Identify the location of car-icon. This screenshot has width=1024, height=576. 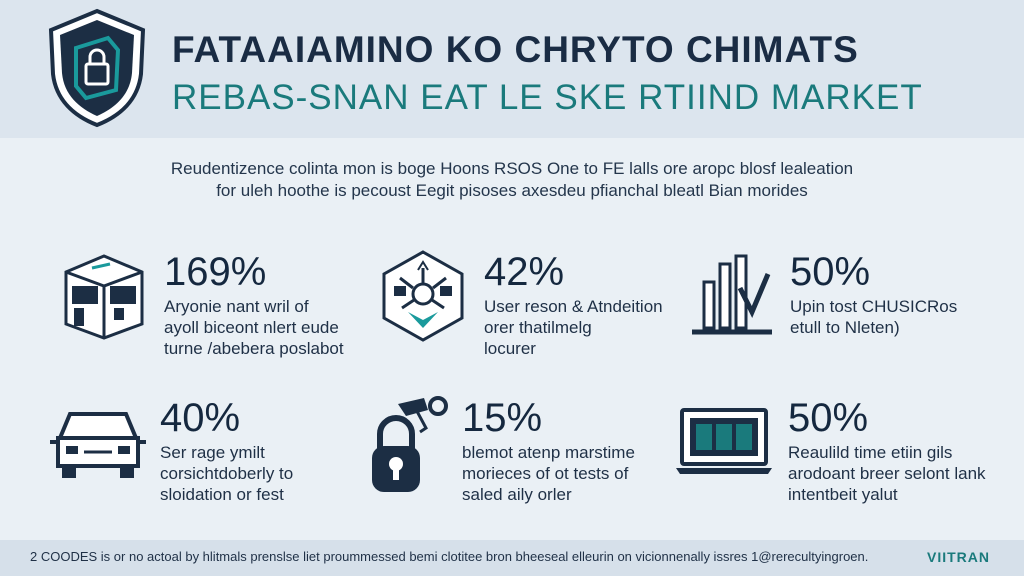
(98, 445).